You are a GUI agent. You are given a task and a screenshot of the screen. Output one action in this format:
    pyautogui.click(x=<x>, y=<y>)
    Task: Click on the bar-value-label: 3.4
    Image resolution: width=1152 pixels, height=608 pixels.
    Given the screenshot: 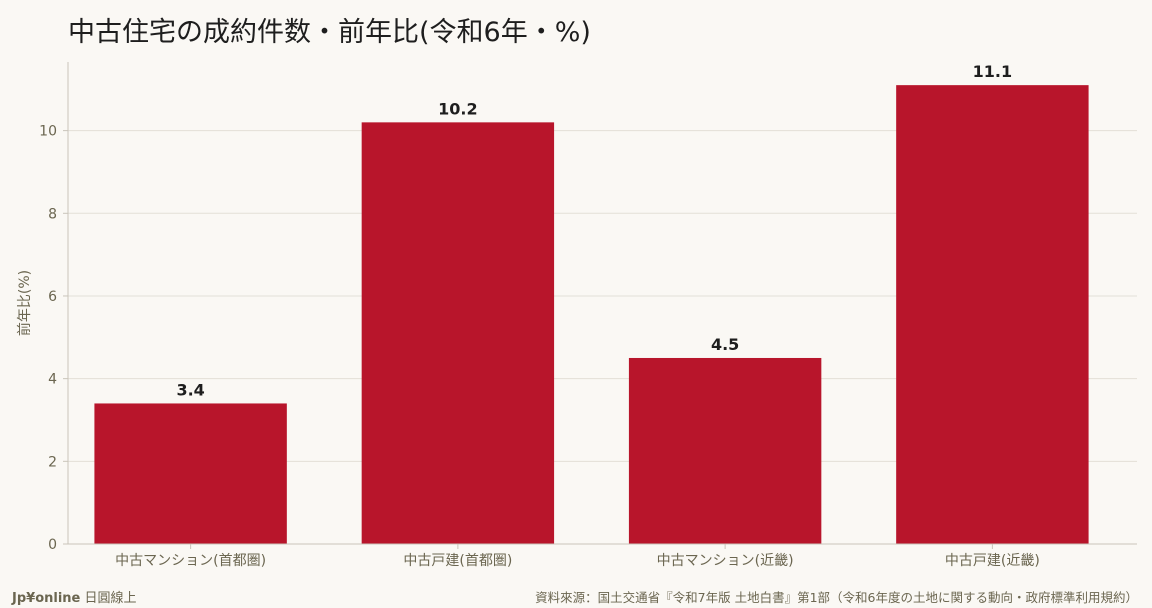 What is the action you would take?
    pyautogui.click(x=190, y=389)
    